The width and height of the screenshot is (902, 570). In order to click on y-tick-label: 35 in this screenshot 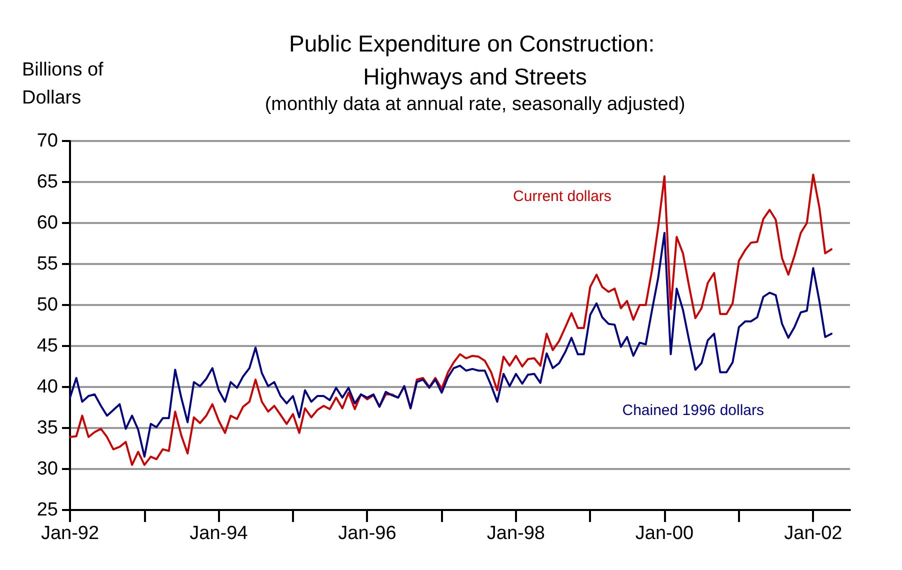, I will do `click(47, 428)`.